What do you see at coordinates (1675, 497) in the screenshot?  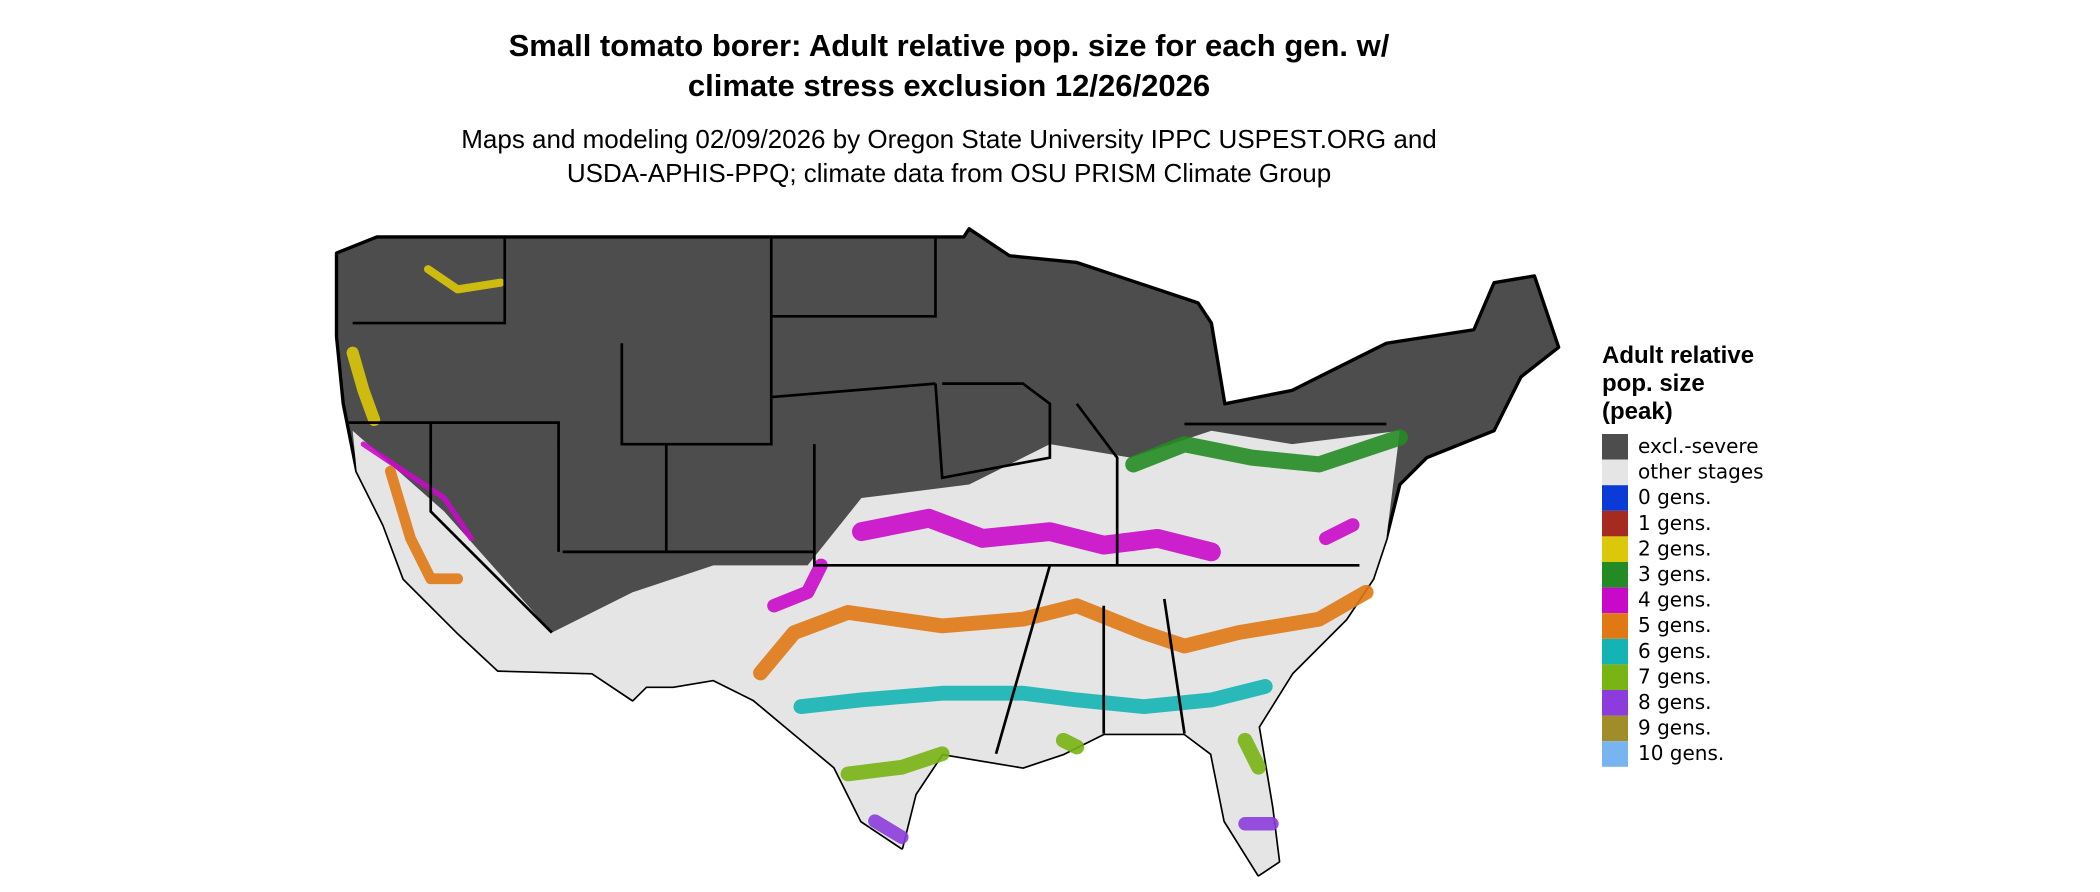 I see `legend-label: 0 gens.` at bounding box center [1675, 497].